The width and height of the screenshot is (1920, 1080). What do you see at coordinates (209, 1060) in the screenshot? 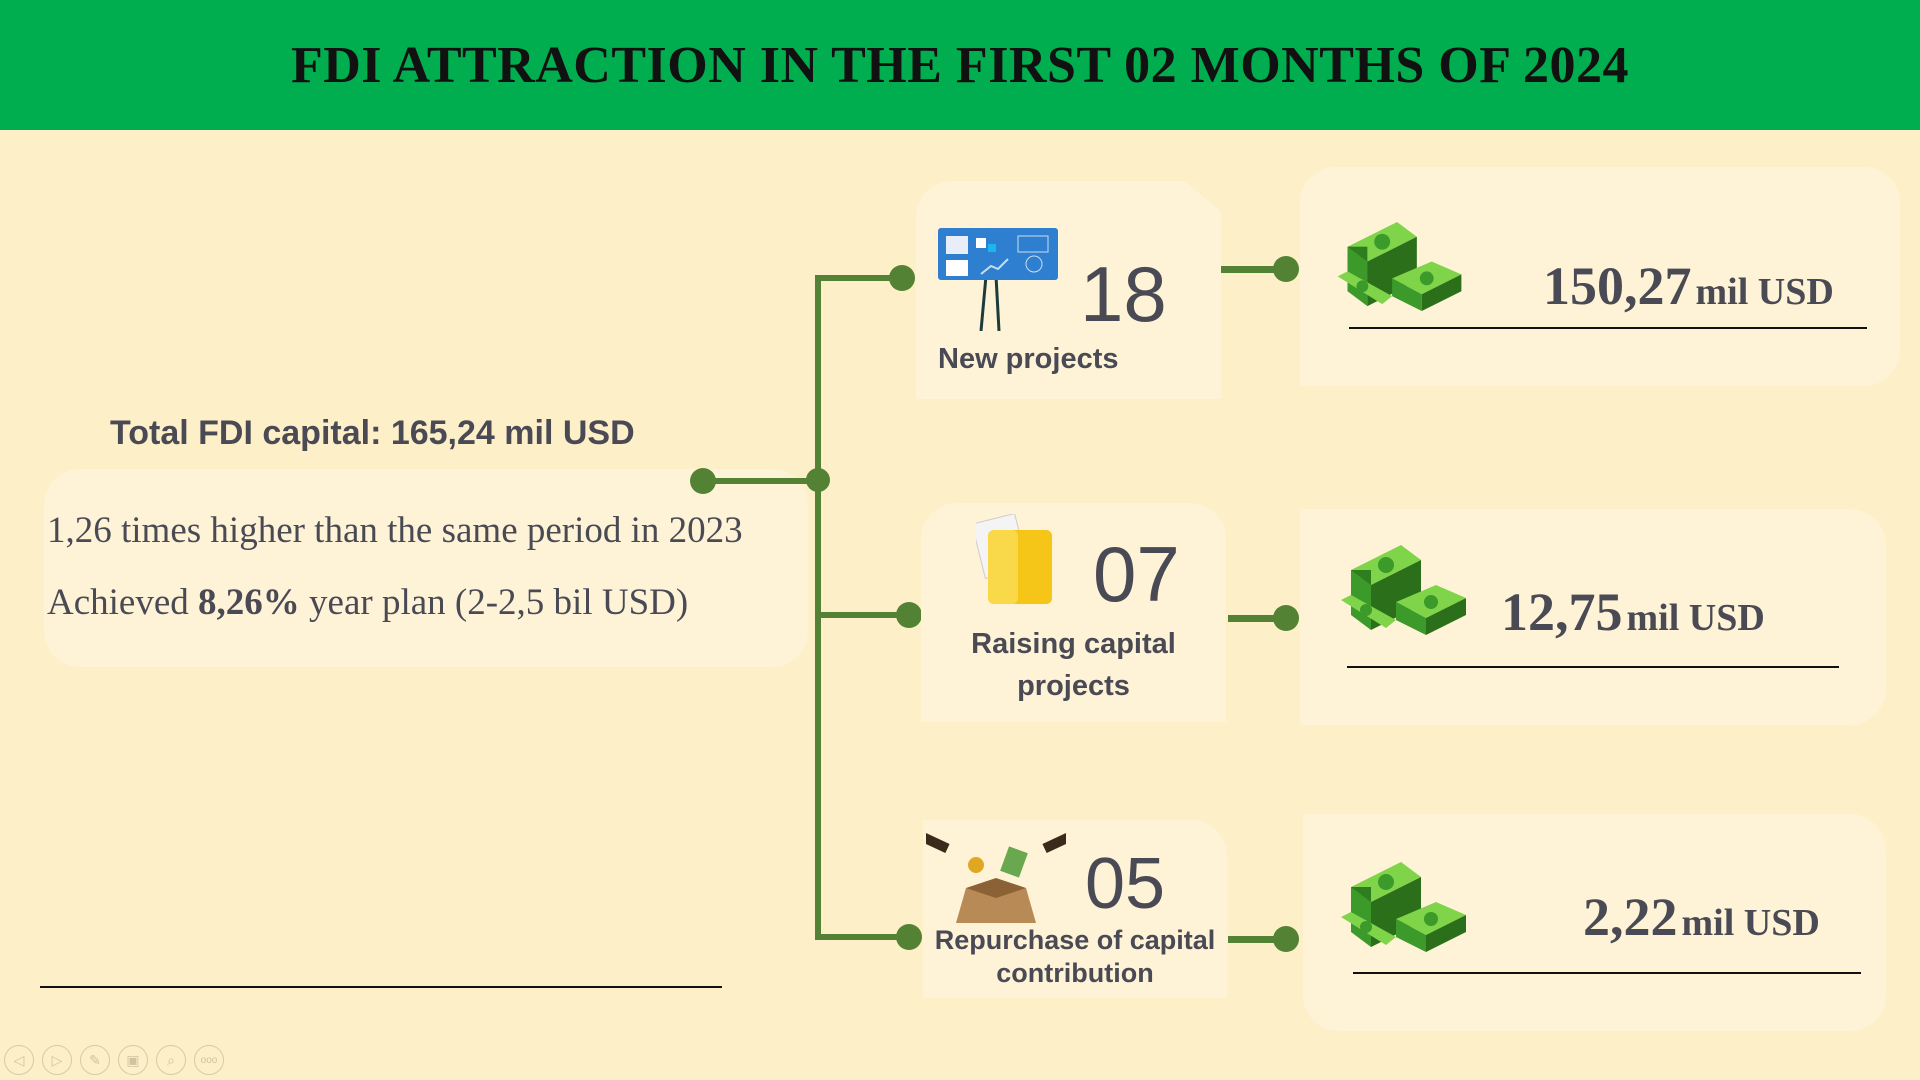
I see `more-icon: ooo` at bounding box center [209, 1060].